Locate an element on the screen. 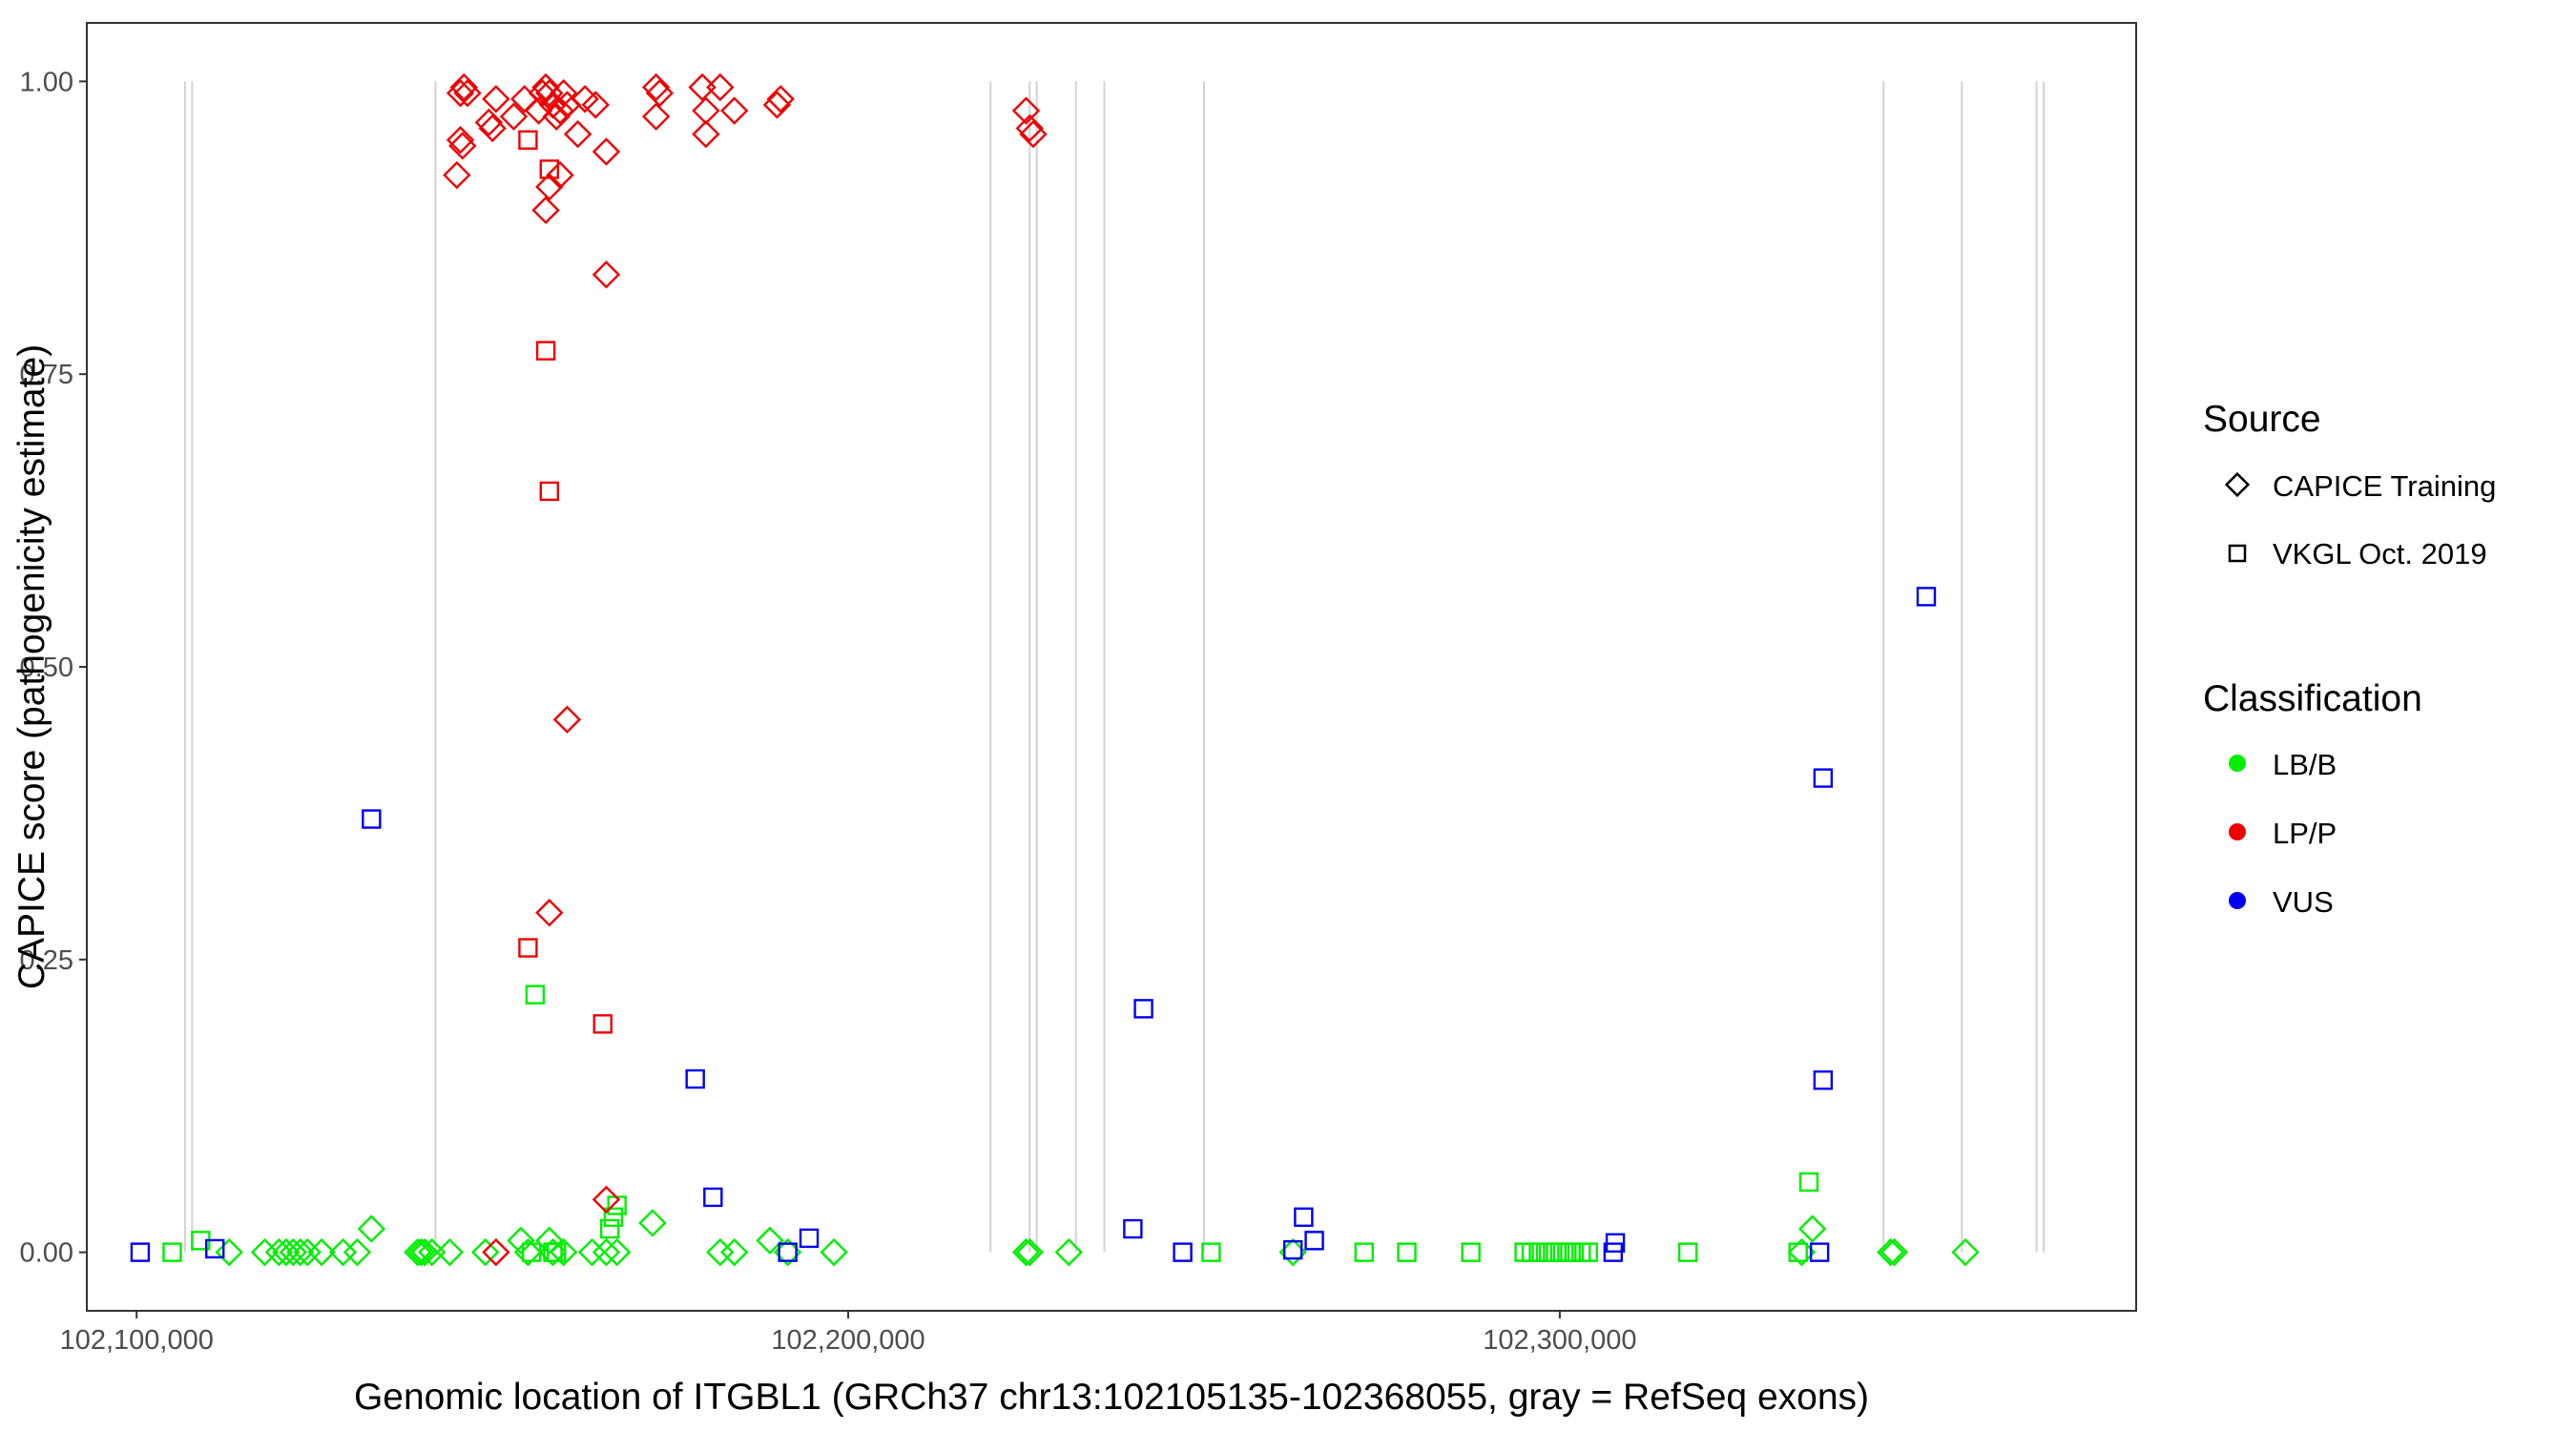  legend-source-vkgl-label: VKGL Oct. 2019 is located at coordinates (2380, 553).